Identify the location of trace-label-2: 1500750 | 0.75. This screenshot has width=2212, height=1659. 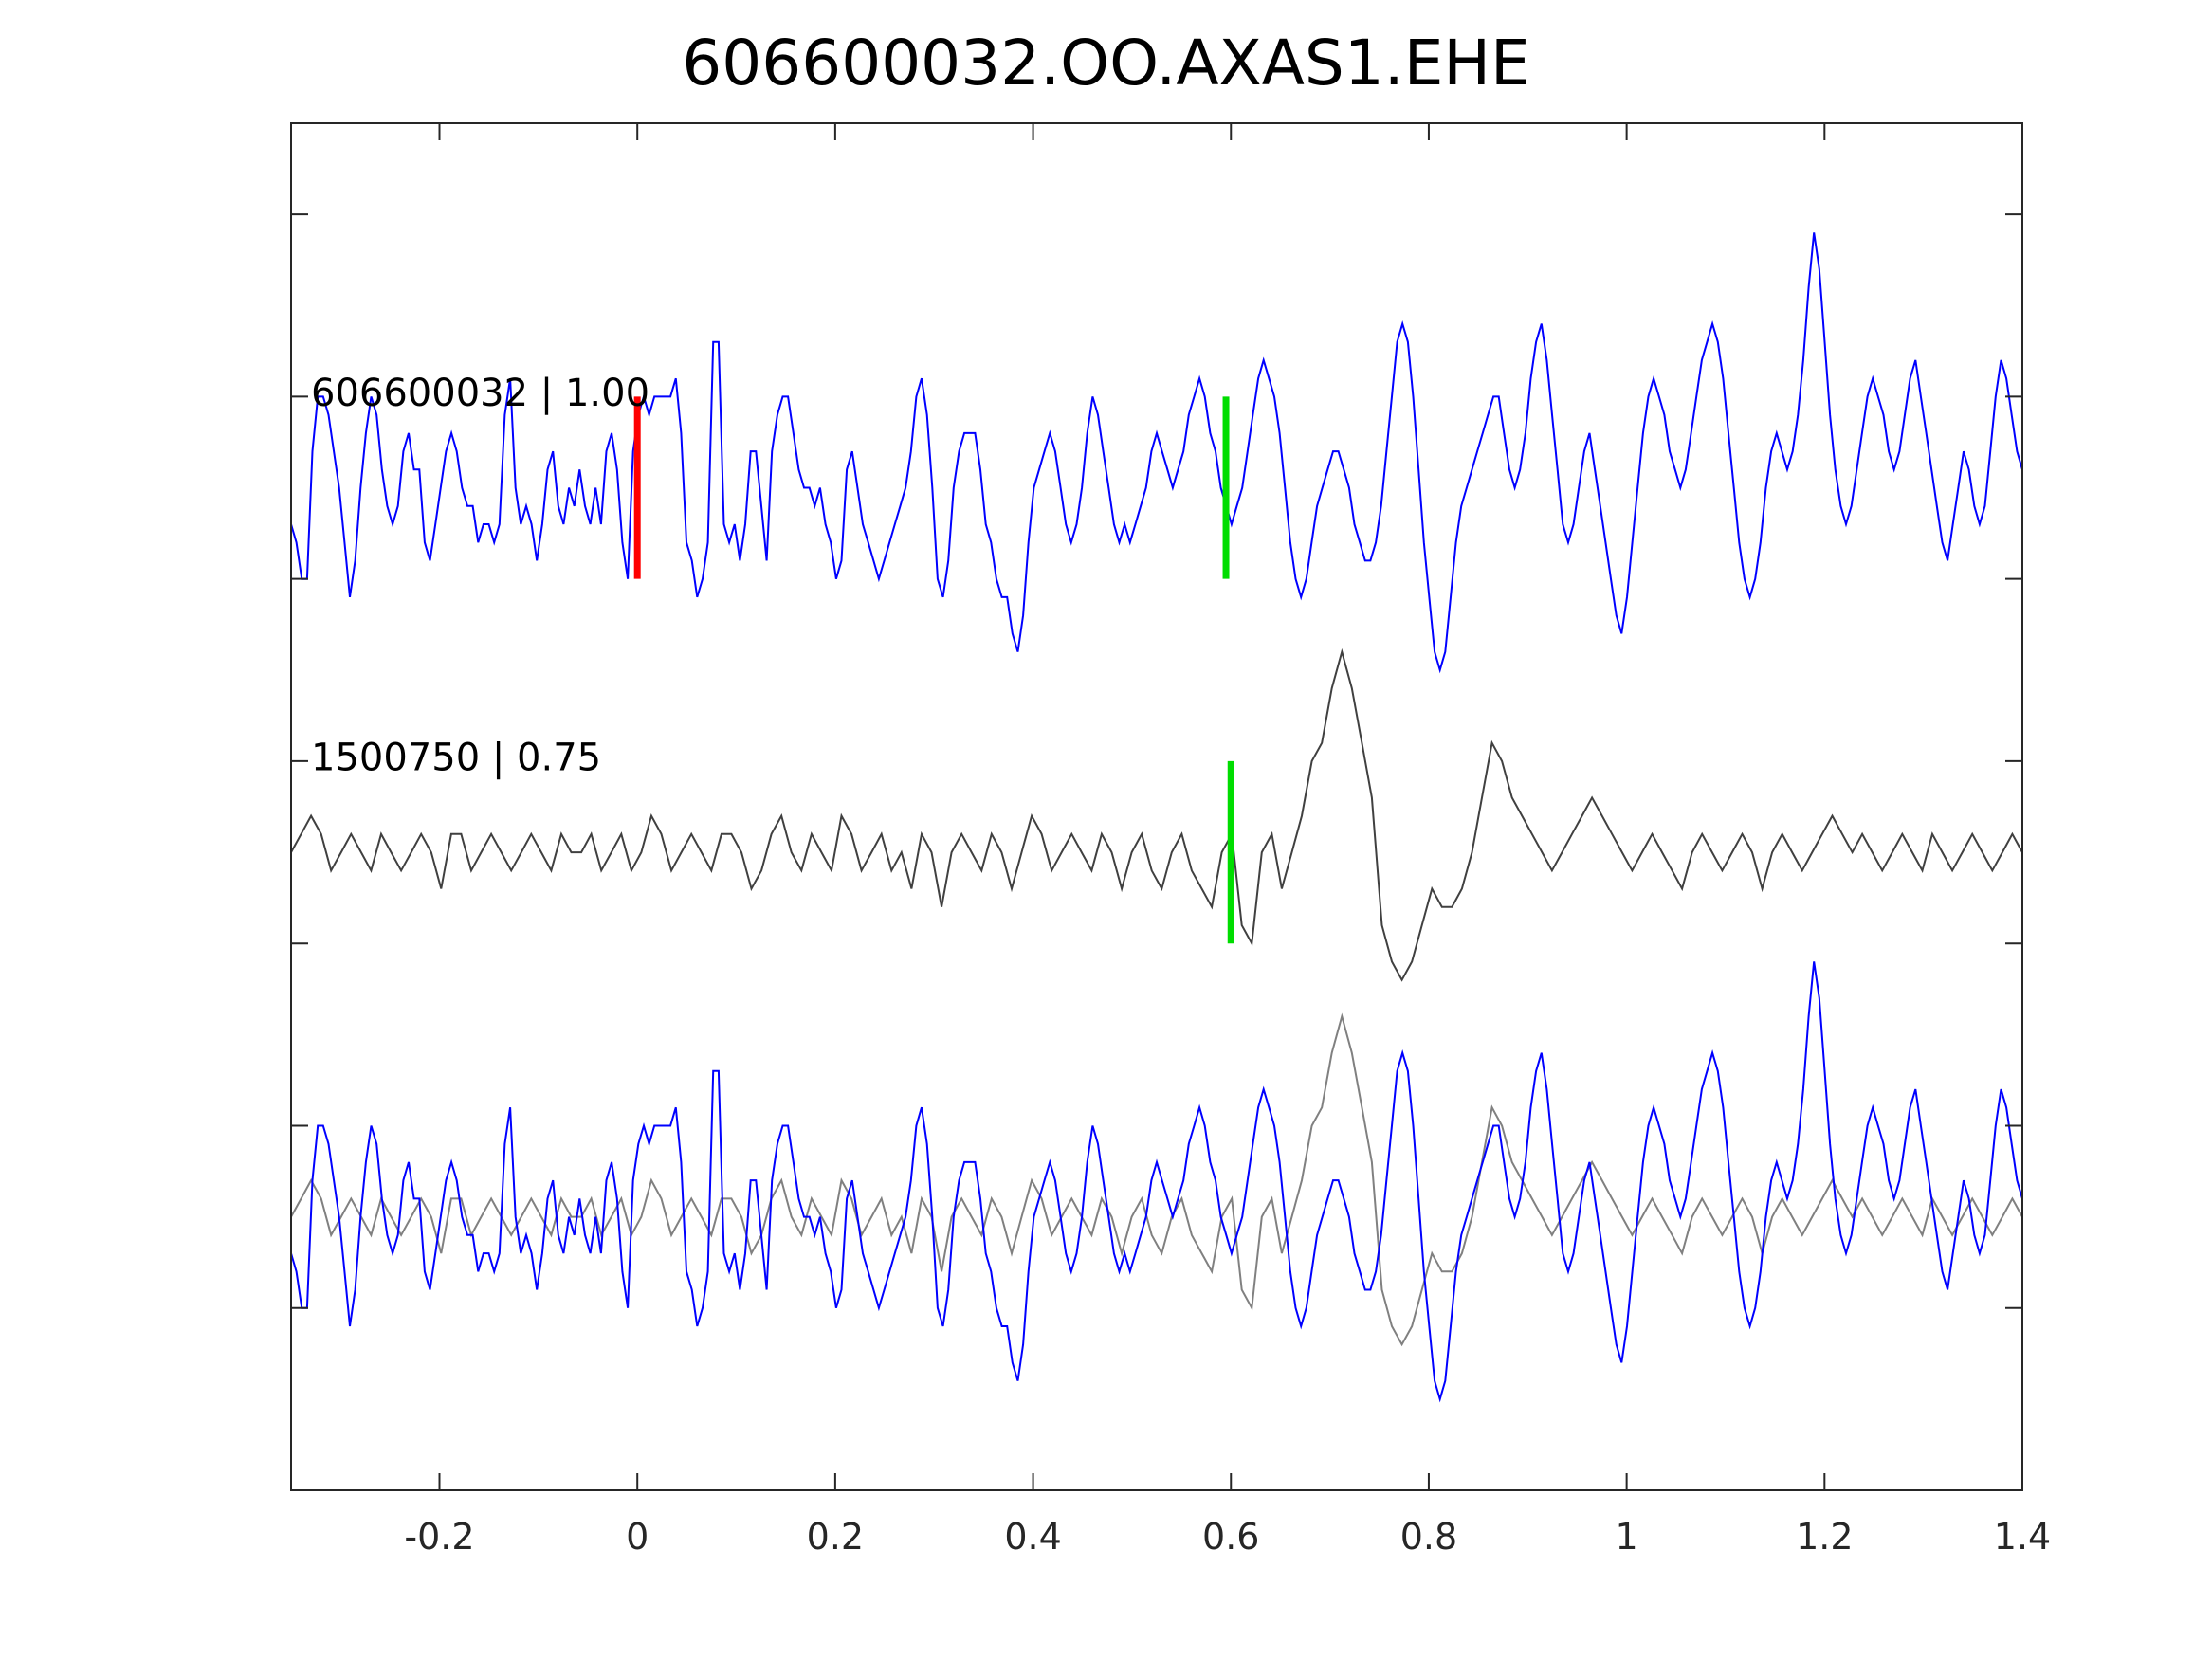
(456, 758).